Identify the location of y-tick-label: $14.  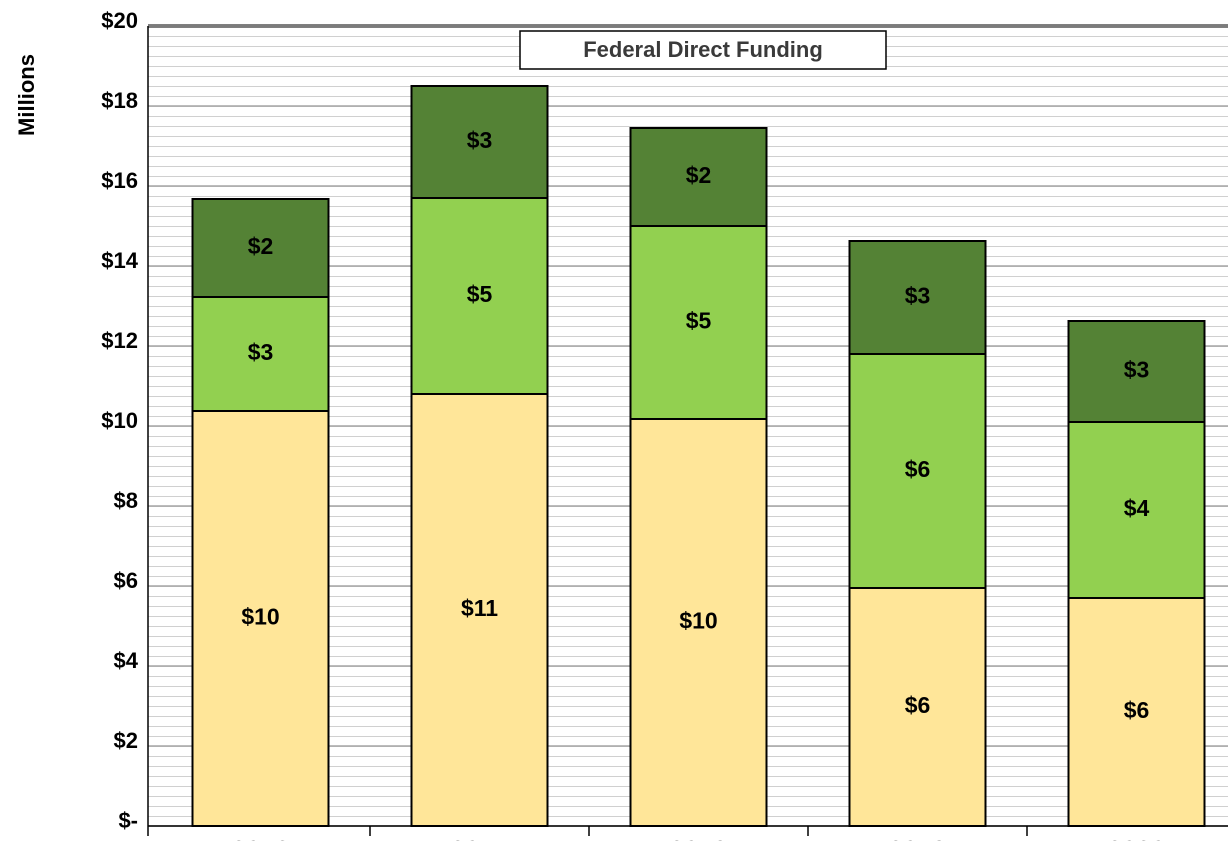
(119, 260).